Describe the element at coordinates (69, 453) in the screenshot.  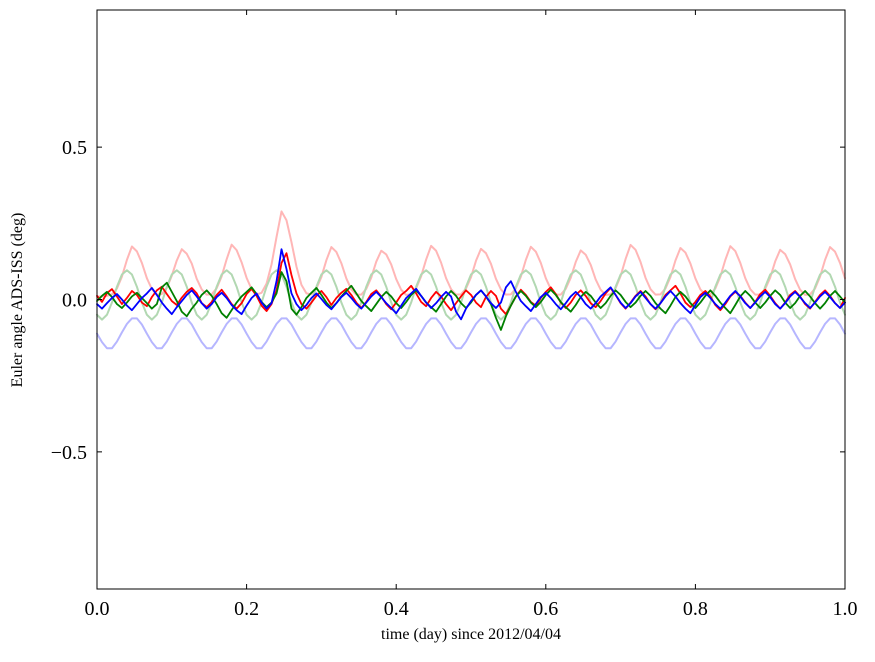
I see `y-tick-label: −0.5` at that location.